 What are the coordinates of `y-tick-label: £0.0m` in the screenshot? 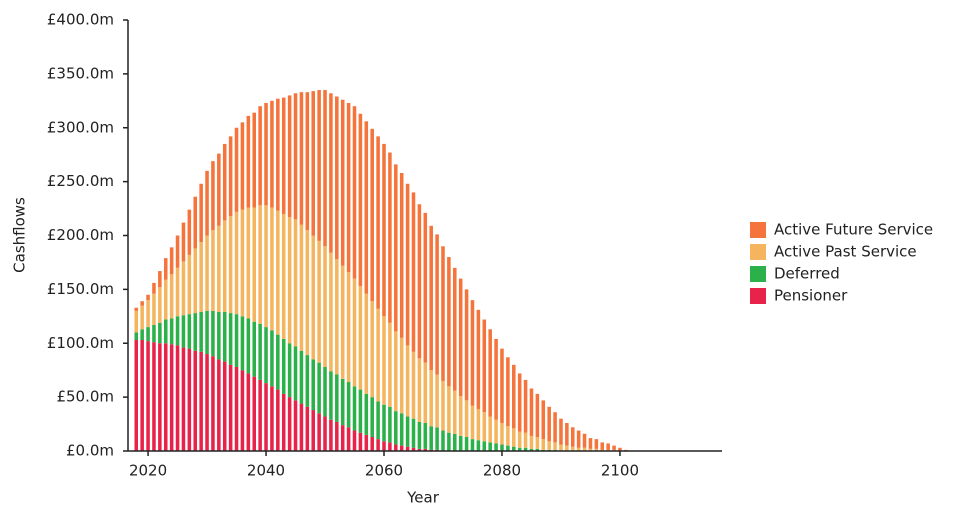 It's located at (90, 451).